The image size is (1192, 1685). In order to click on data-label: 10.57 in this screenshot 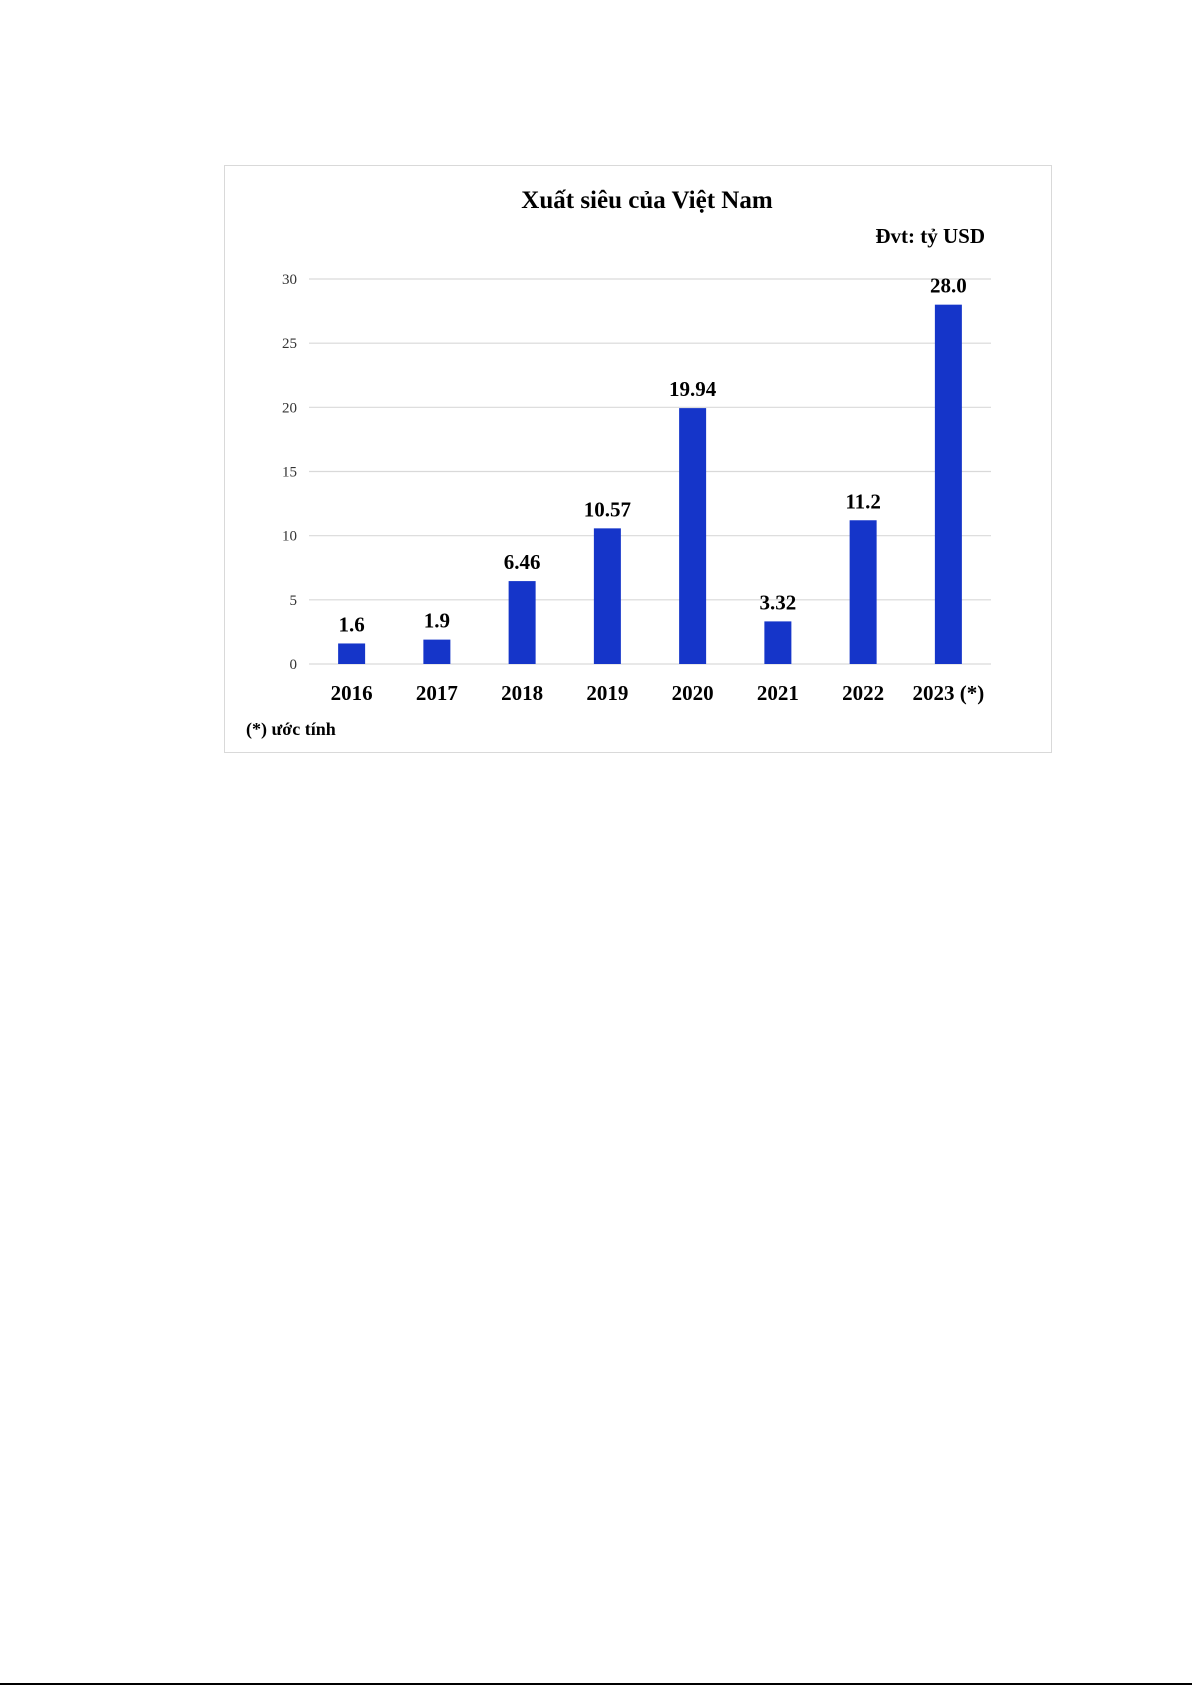, I will do `click(607, 509)`.